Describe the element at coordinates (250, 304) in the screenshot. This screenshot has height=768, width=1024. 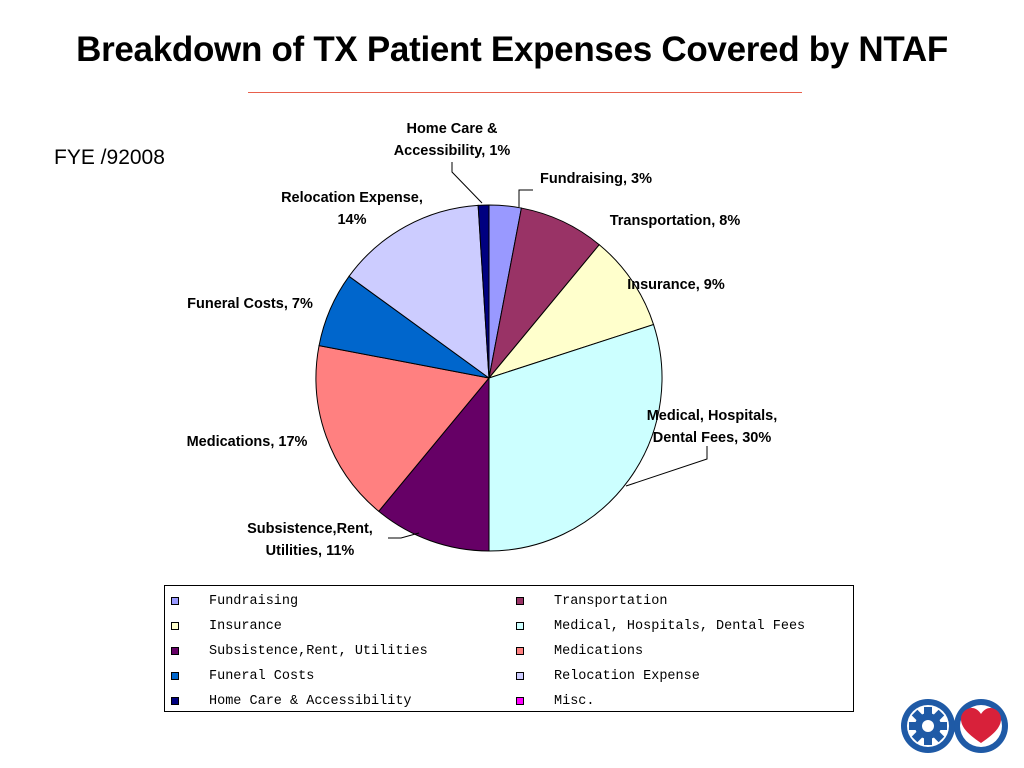
I see `slice-label-funeral-costs: Funeral Costs, 7%` at that location.